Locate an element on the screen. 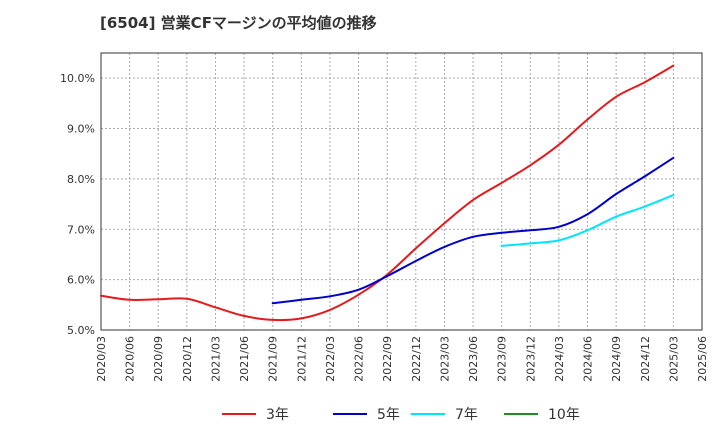 Image resolution: width=720 pixels, height=440 pixels. x-tick-label: 2024/06 is located at coordinates (588, 359).